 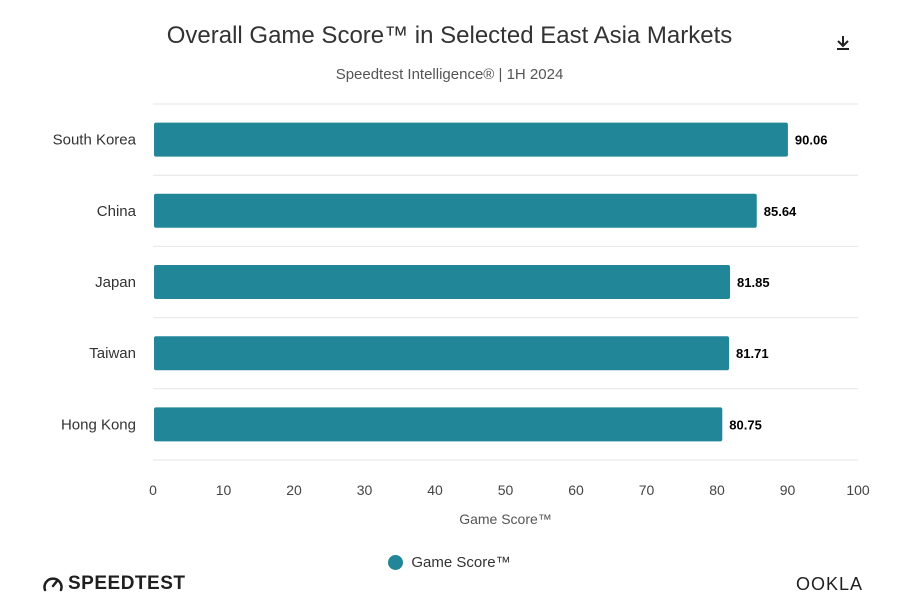 What do you see at coordinates (461, 562) in the screenshot?
I see `legend-label: Game Score™` at bounding box center [461, 562].